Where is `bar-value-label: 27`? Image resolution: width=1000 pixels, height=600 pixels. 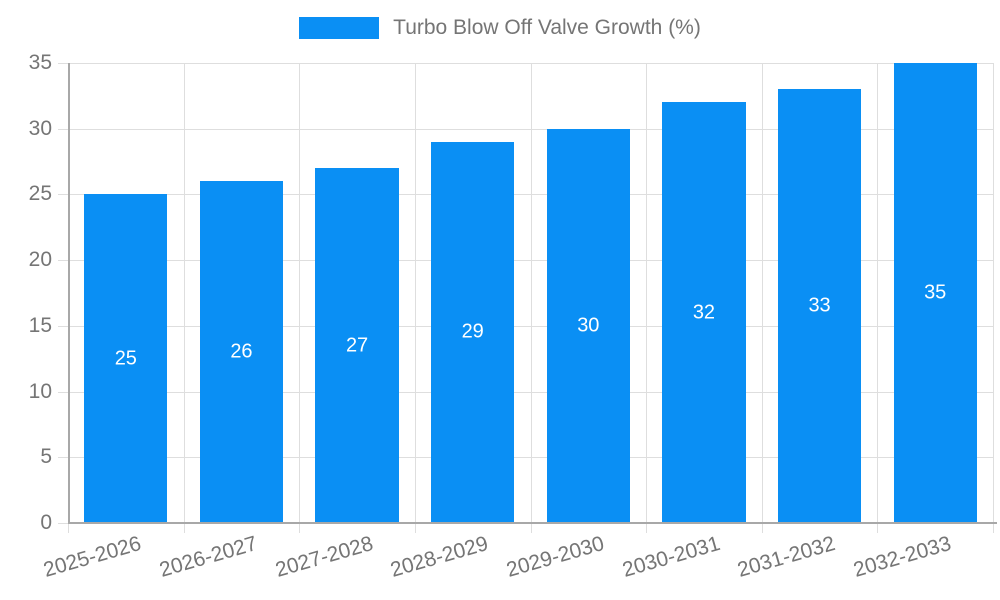
bar-value-label: 27 is located at coordinates (357, 345).